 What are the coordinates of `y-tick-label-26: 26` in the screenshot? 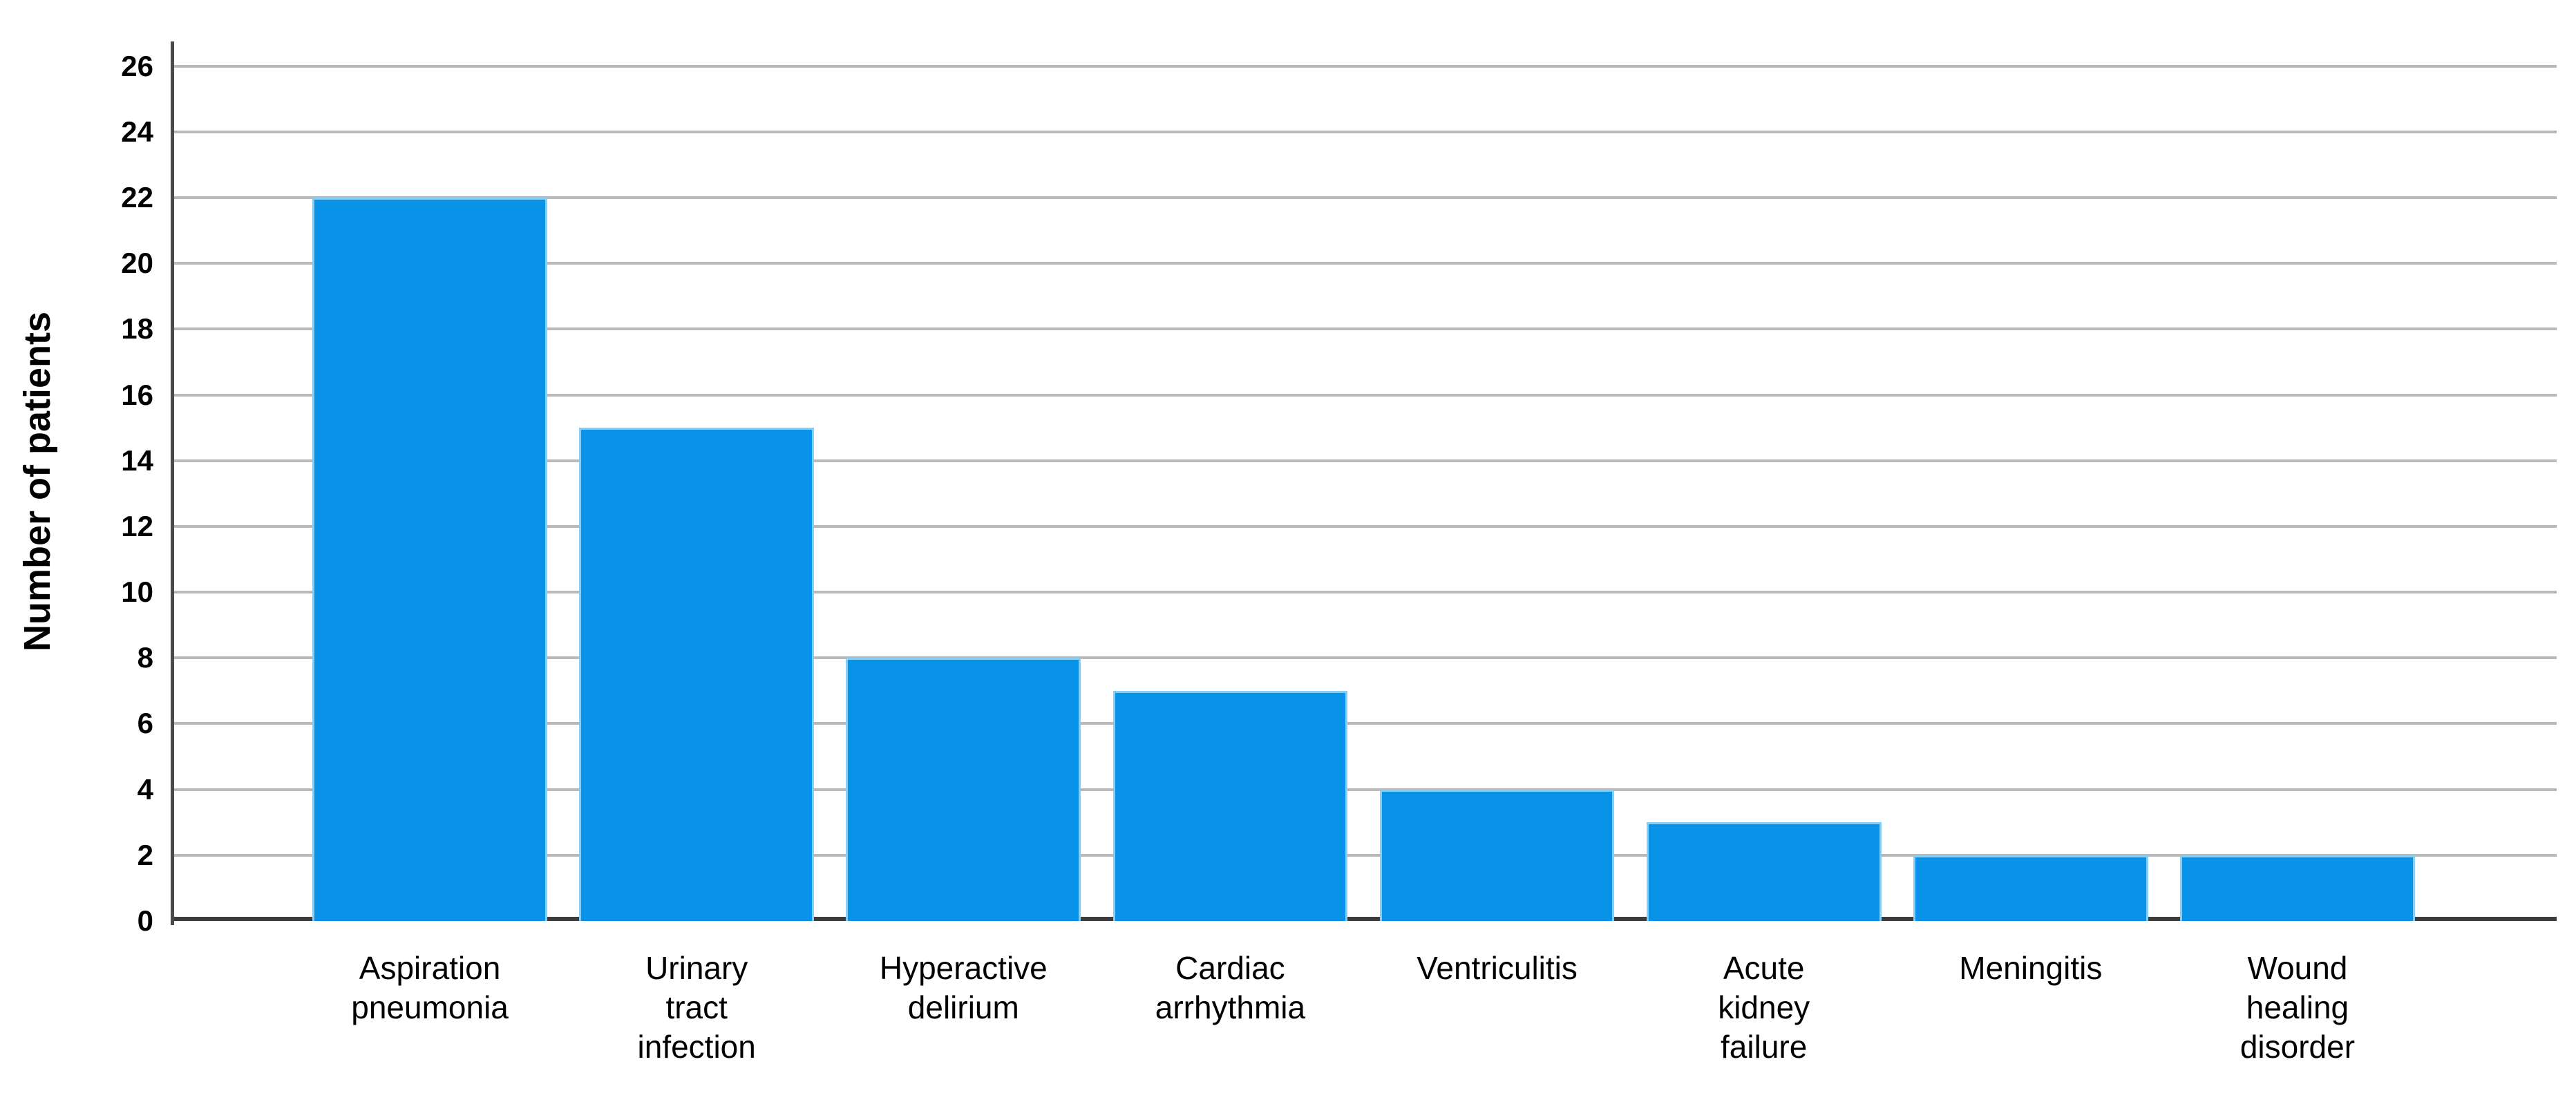 It's located at (137, 65).